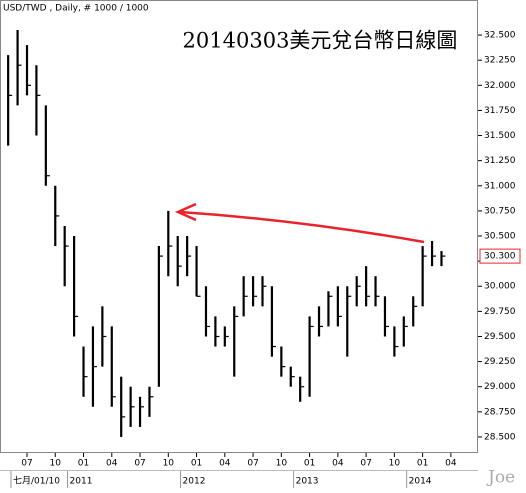 The image size is (526, 493). Describe the element at coordinates (76, 9) in the screenshot. I see `chart-subtitle: USD/TWD , Daily, # 1000 / 1000` at that location.